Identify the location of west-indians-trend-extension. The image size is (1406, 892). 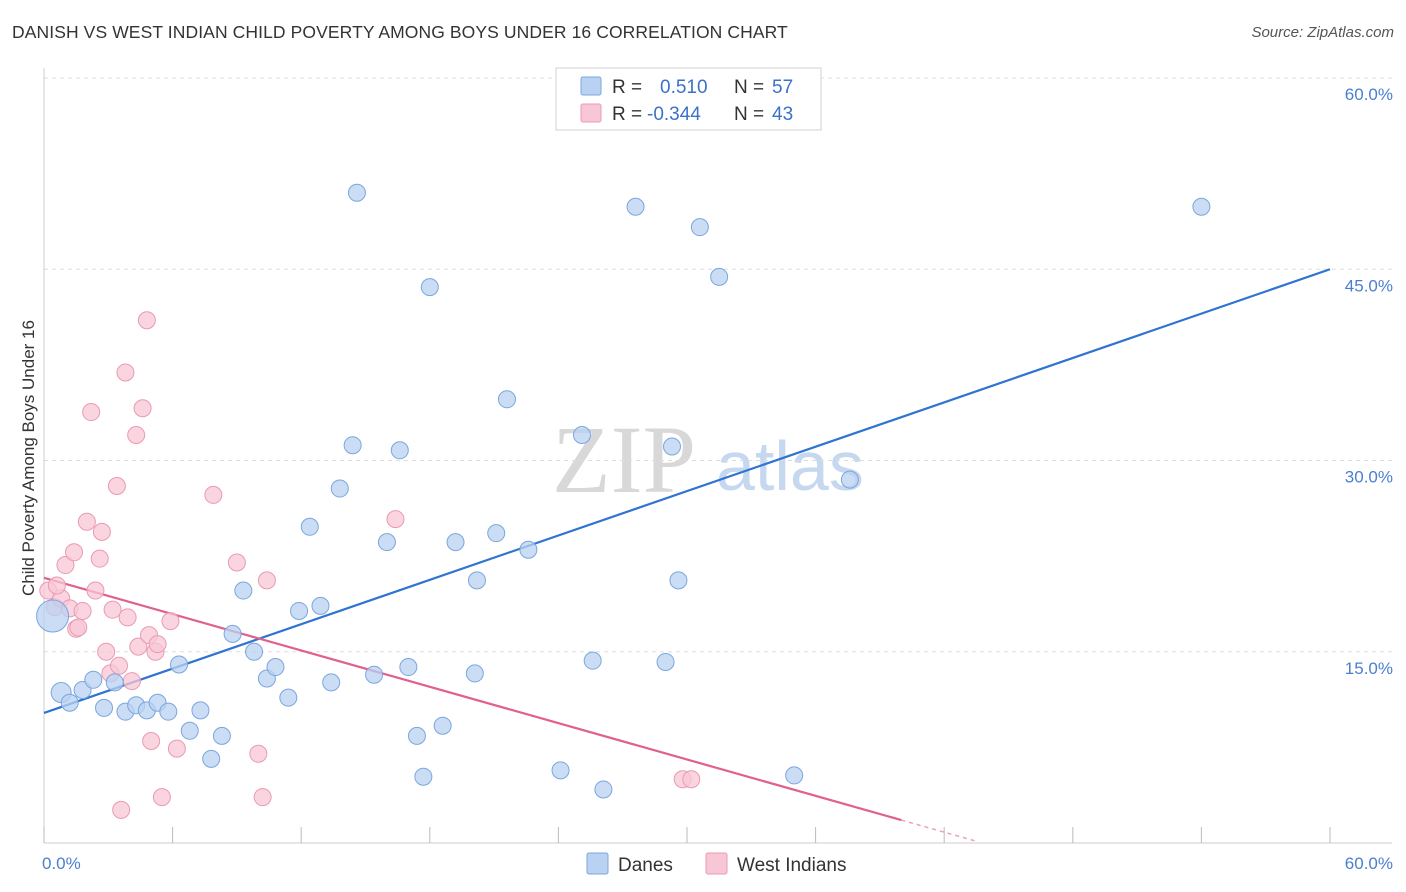
(939, 830).